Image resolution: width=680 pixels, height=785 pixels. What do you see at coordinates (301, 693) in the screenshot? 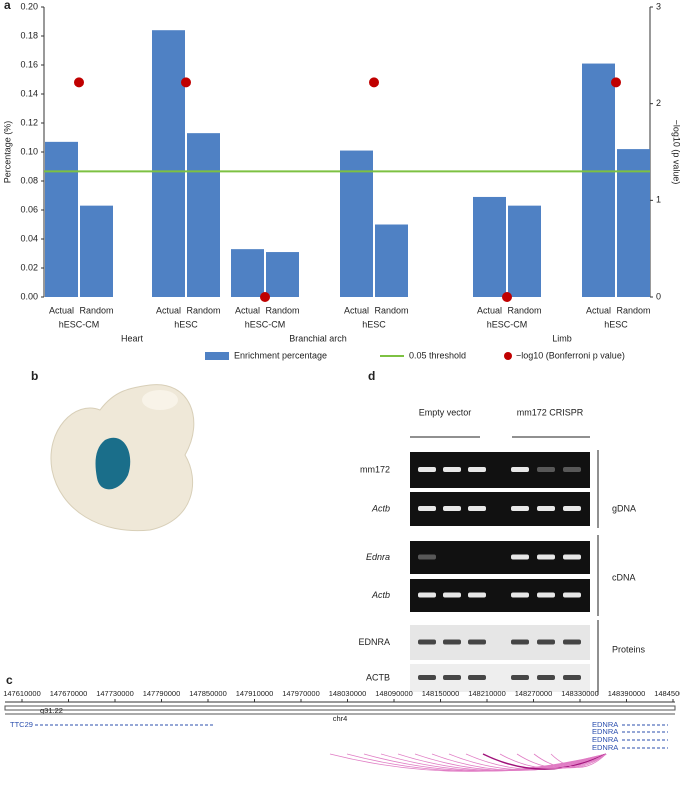
I see `coordinate-label: 147970000` at bounding box center [301, 693].